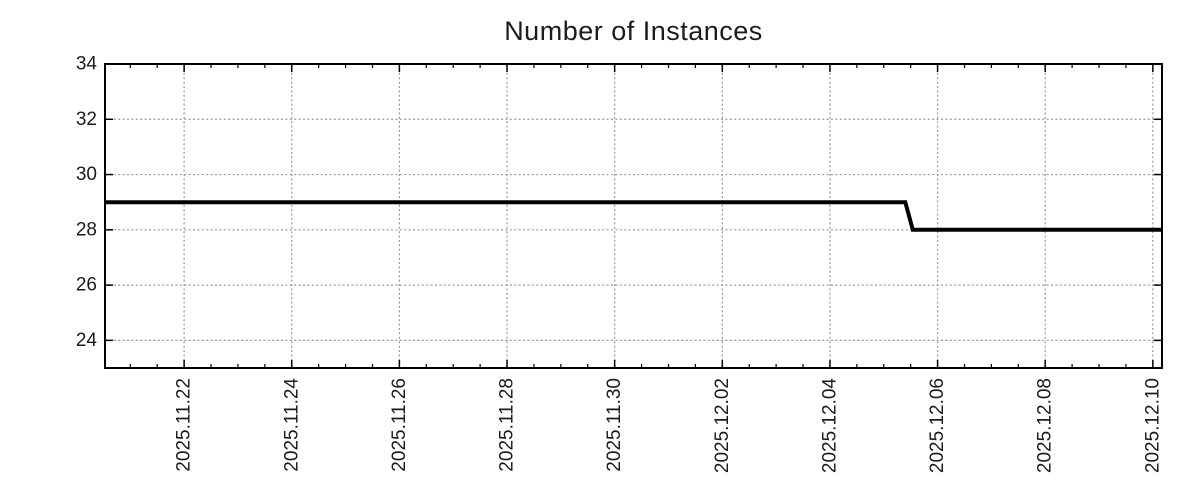 The image size is (1200, 500). What do you see at coordinates (1045, 425) in the screenshot?
I see `x-tick-label: 2025.12.08` at bounding box center [1045, 425].